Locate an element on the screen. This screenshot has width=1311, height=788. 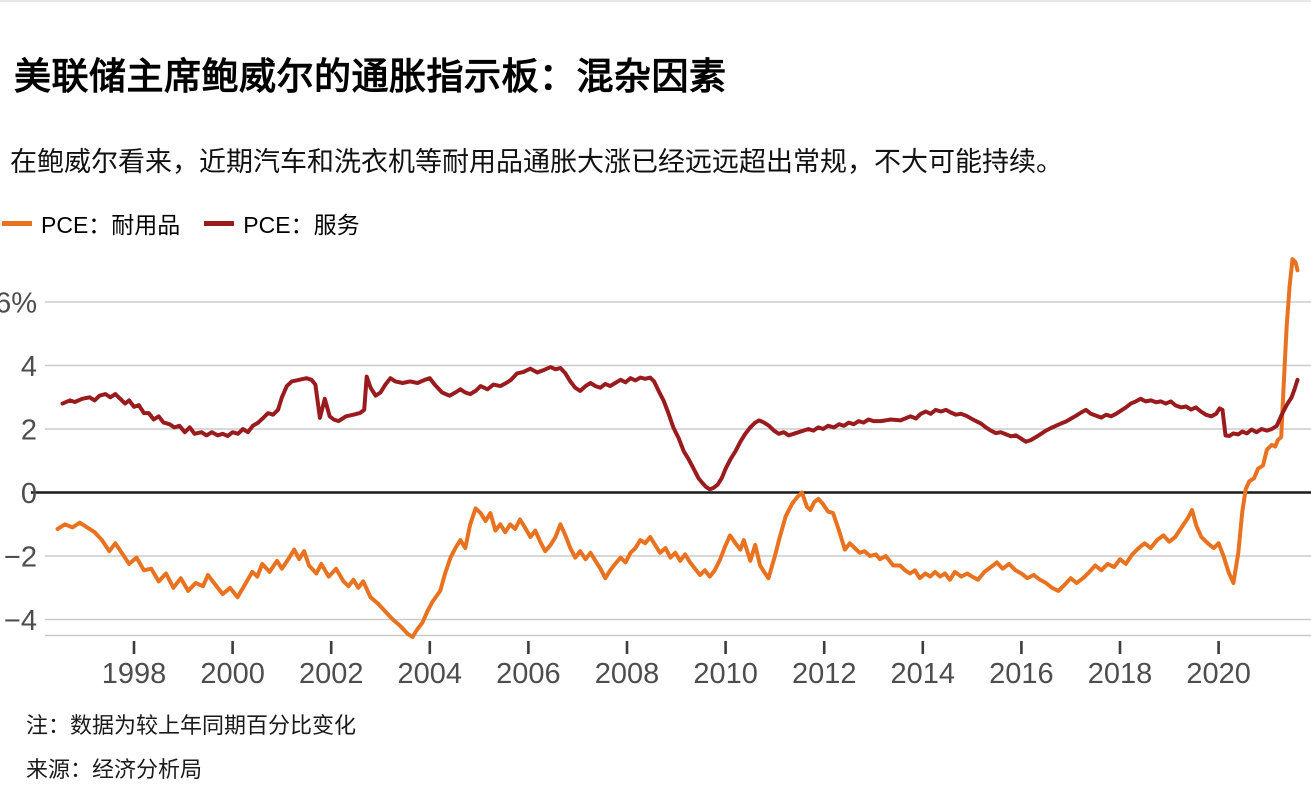
y-axis-tick-label: −2 is located at coordinates (20, 558).